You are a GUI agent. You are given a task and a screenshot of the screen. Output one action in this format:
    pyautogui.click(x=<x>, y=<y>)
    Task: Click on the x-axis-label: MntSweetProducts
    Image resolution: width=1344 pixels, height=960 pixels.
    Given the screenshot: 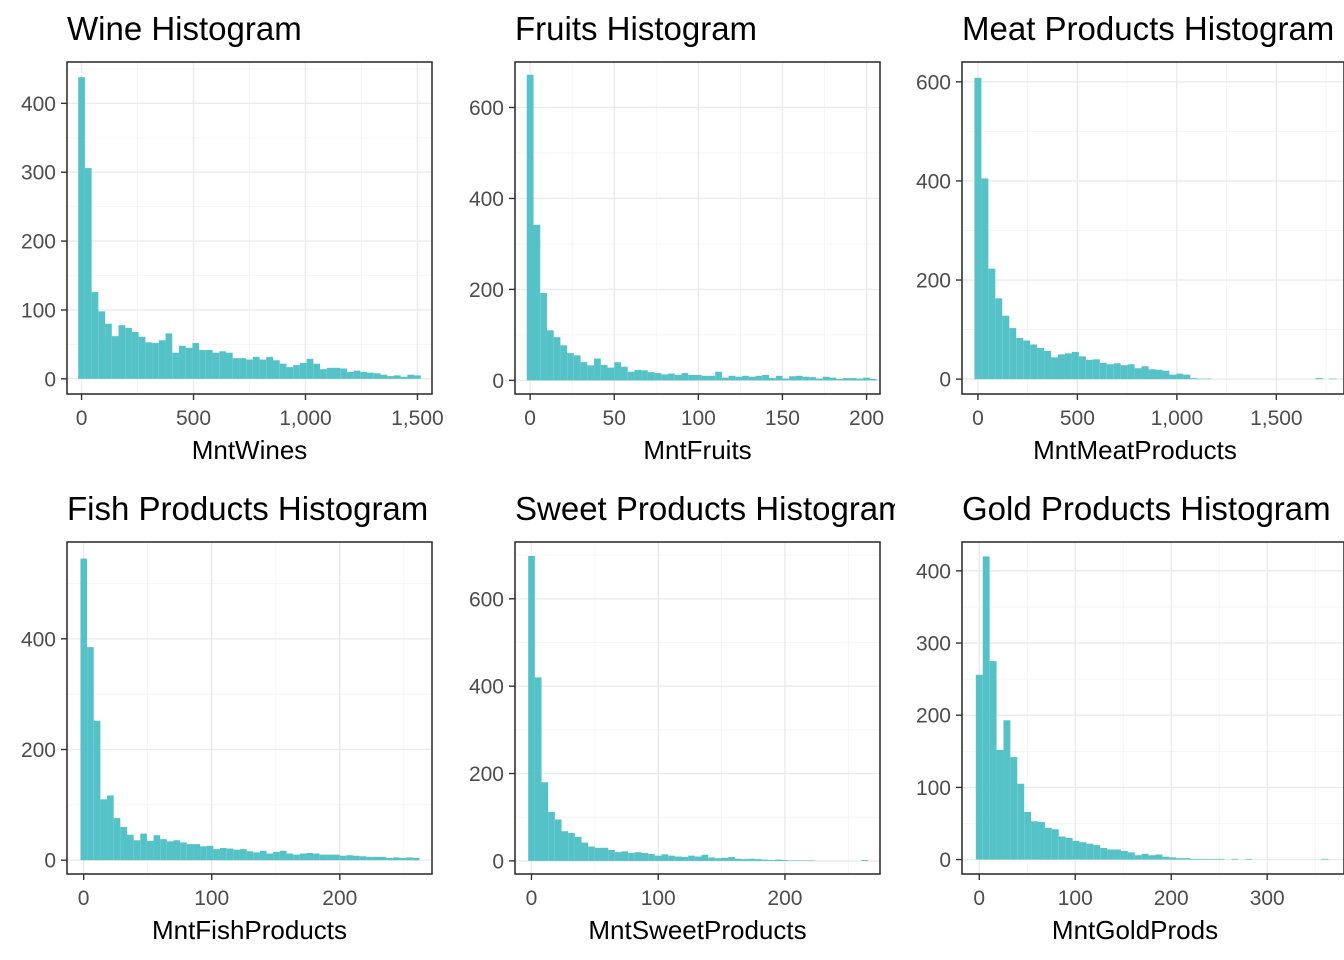 What is the action you would take?
    pyautogui.click(x=697, y=930)
    